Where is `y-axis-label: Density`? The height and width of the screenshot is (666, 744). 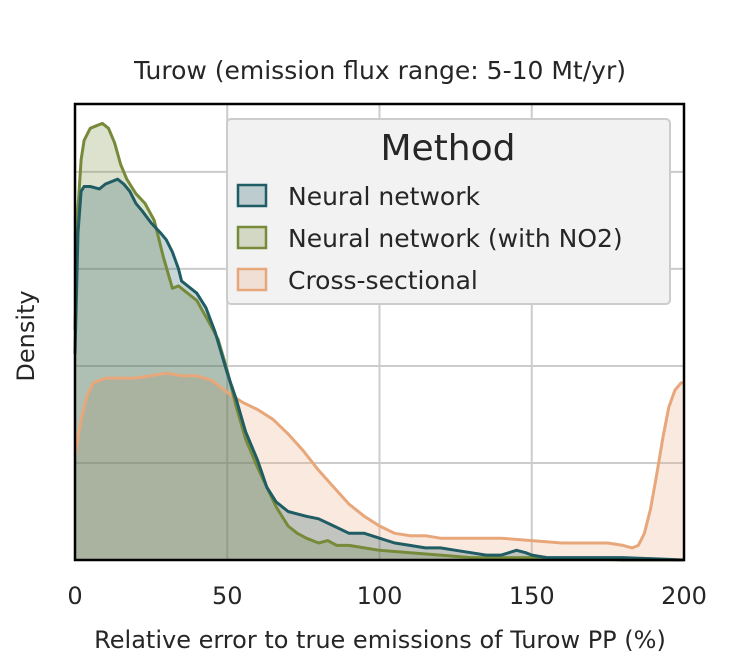
y-axis-label: Density is located at coordinates (26, 335).